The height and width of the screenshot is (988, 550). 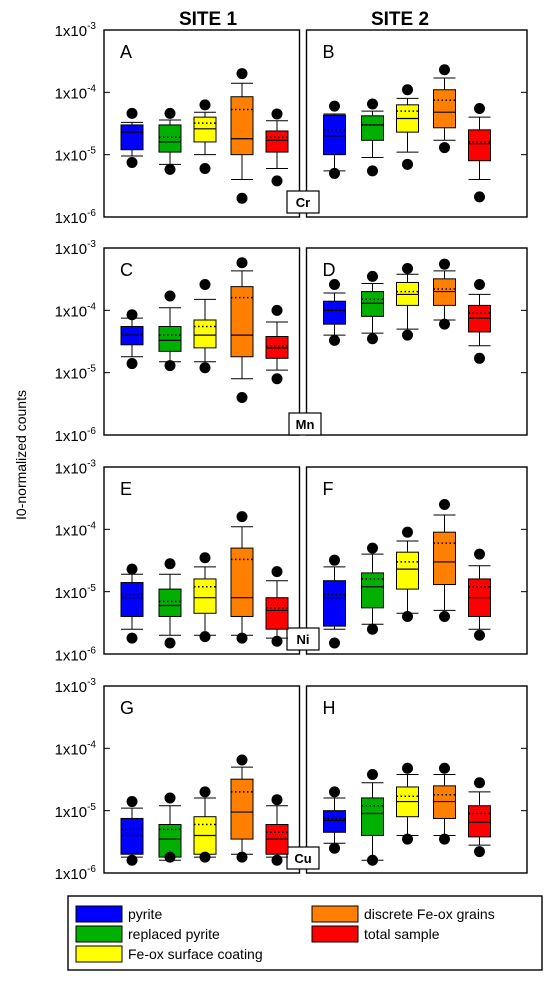 What do you see at coordinates (126, 52) in the screenshot?
I see `panel-letter: A` at bounding box center [126, 52].